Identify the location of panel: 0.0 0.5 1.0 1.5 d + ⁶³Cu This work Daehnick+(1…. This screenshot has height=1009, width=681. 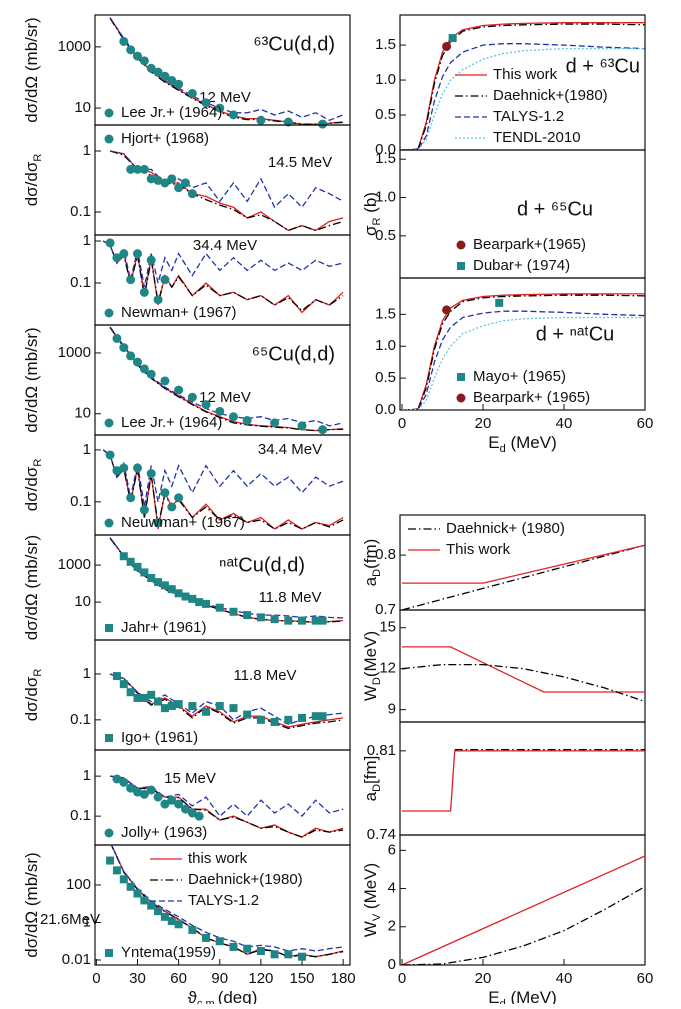
(510, 144).